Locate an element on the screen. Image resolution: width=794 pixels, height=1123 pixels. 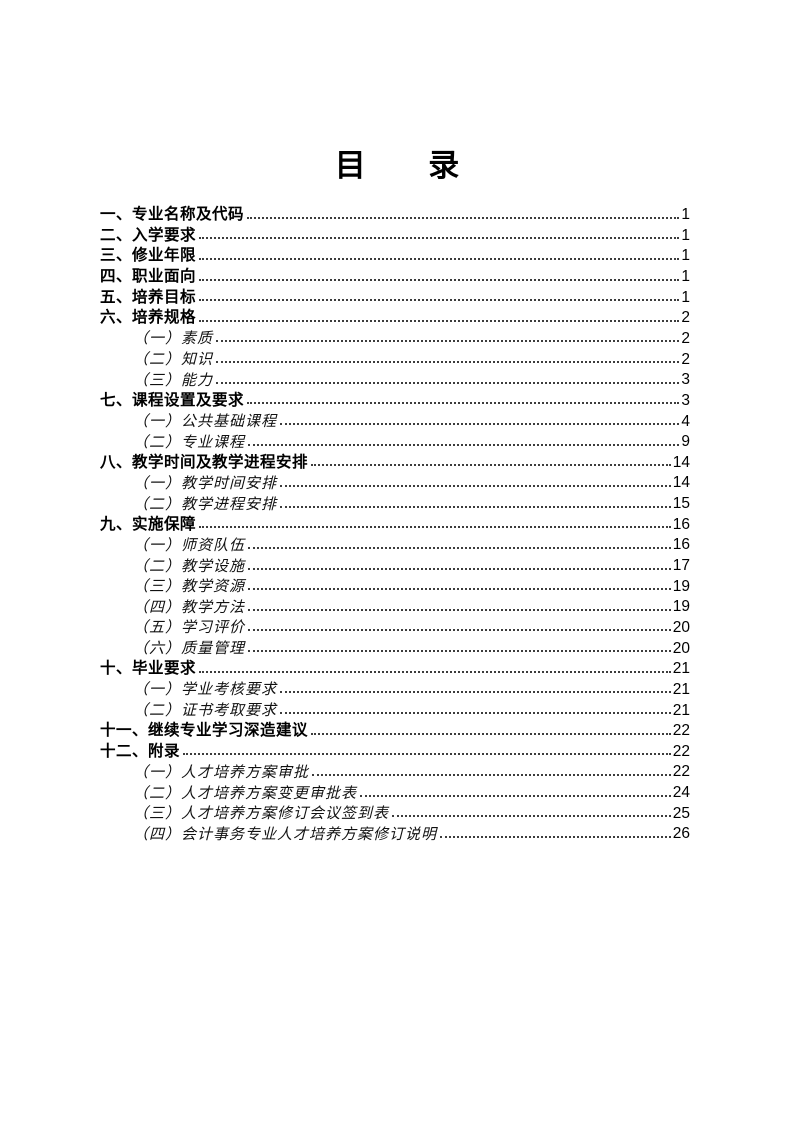
toc-entry-label: 一、专业名称及代码 is located at coordinates (172, 215).